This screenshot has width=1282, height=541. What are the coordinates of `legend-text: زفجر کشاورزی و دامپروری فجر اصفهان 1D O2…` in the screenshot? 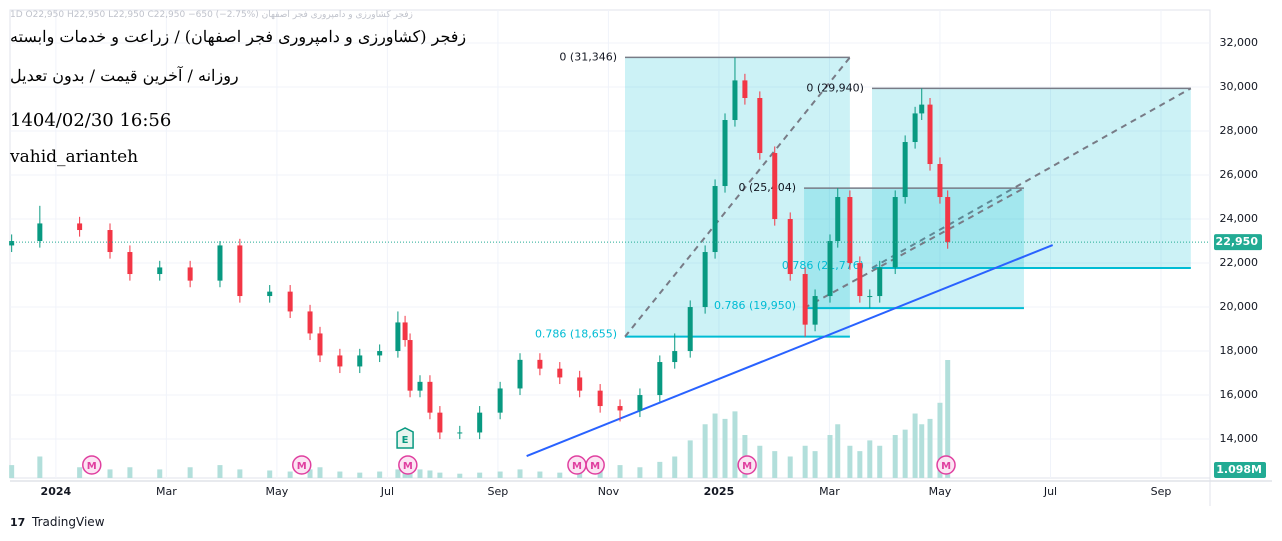 It's located at (211, 15).